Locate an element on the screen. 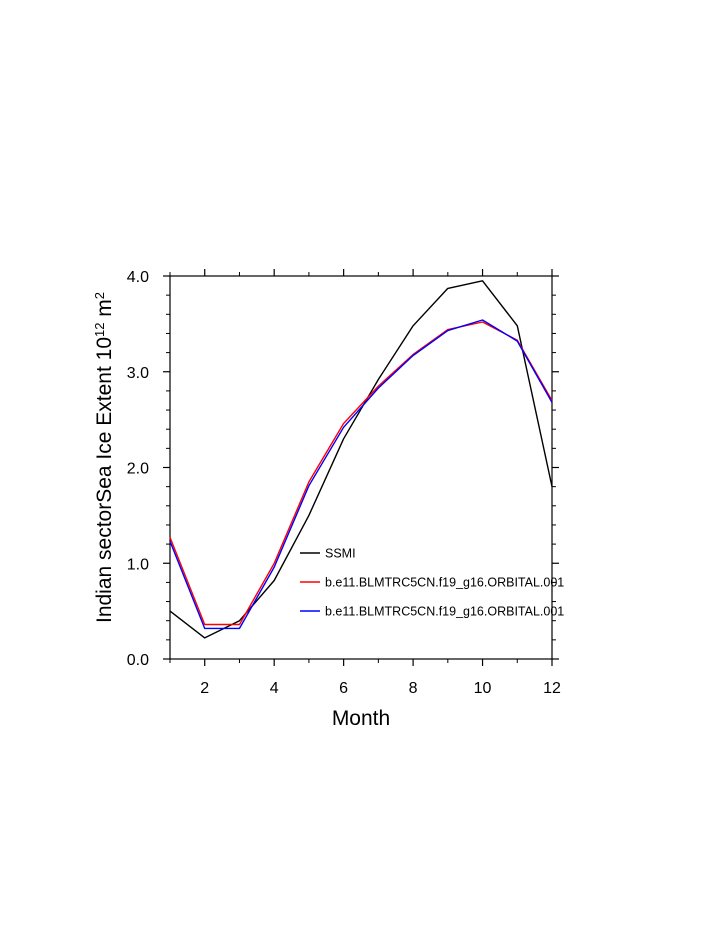 Image resolution: width=723 pixels, height=935 pixels. legend-label-2: b.e11.BLMTRC5CN.f19_g16.ORBITAL.001 is located at coordinates (444, 583).